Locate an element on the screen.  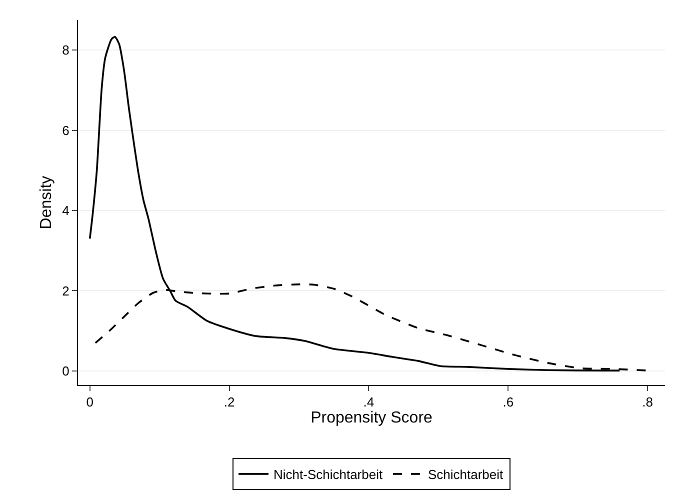
y-tick-label: 8 is located at coordinates (66, 50).